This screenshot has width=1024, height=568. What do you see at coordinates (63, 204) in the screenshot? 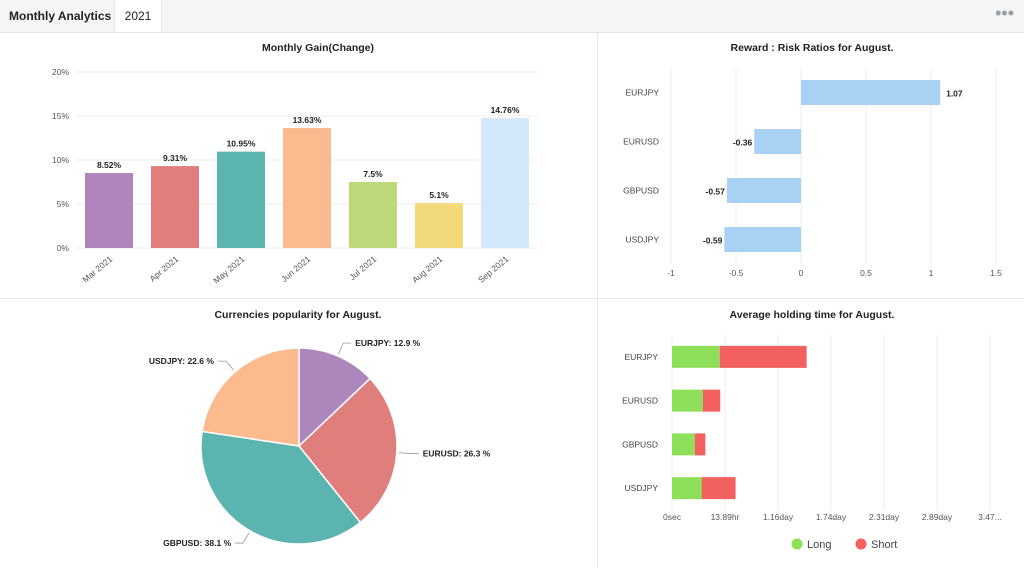
I see `y-tick-label: 5%` at bounding box center [63, 204].